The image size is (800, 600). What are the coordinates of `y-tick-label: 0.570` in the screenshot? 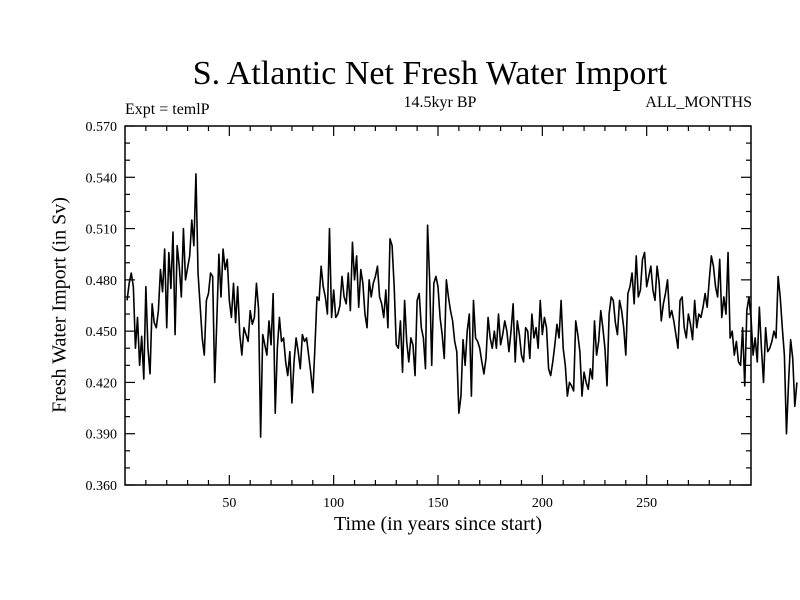 It's located at (102, 127).